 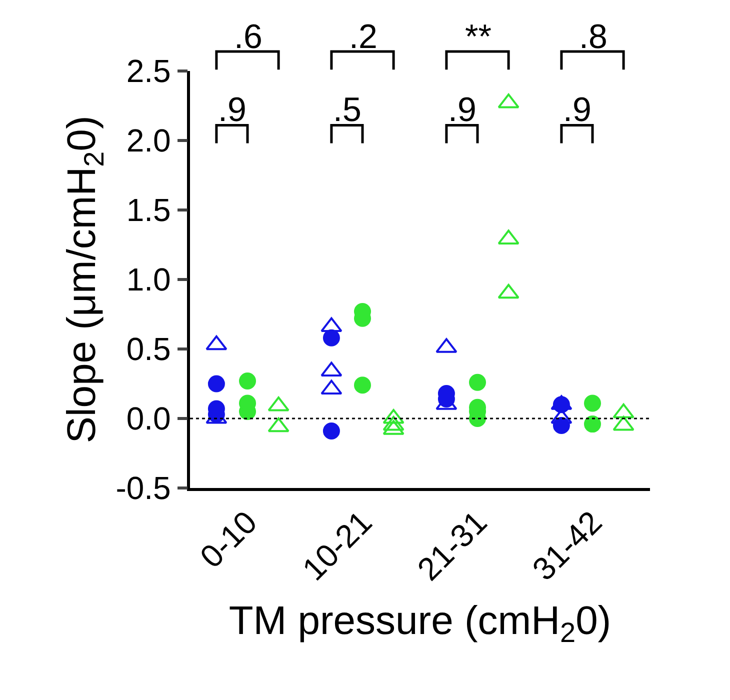 I want to click on y-tick-label: -0.5, so click(x=143, y=488).